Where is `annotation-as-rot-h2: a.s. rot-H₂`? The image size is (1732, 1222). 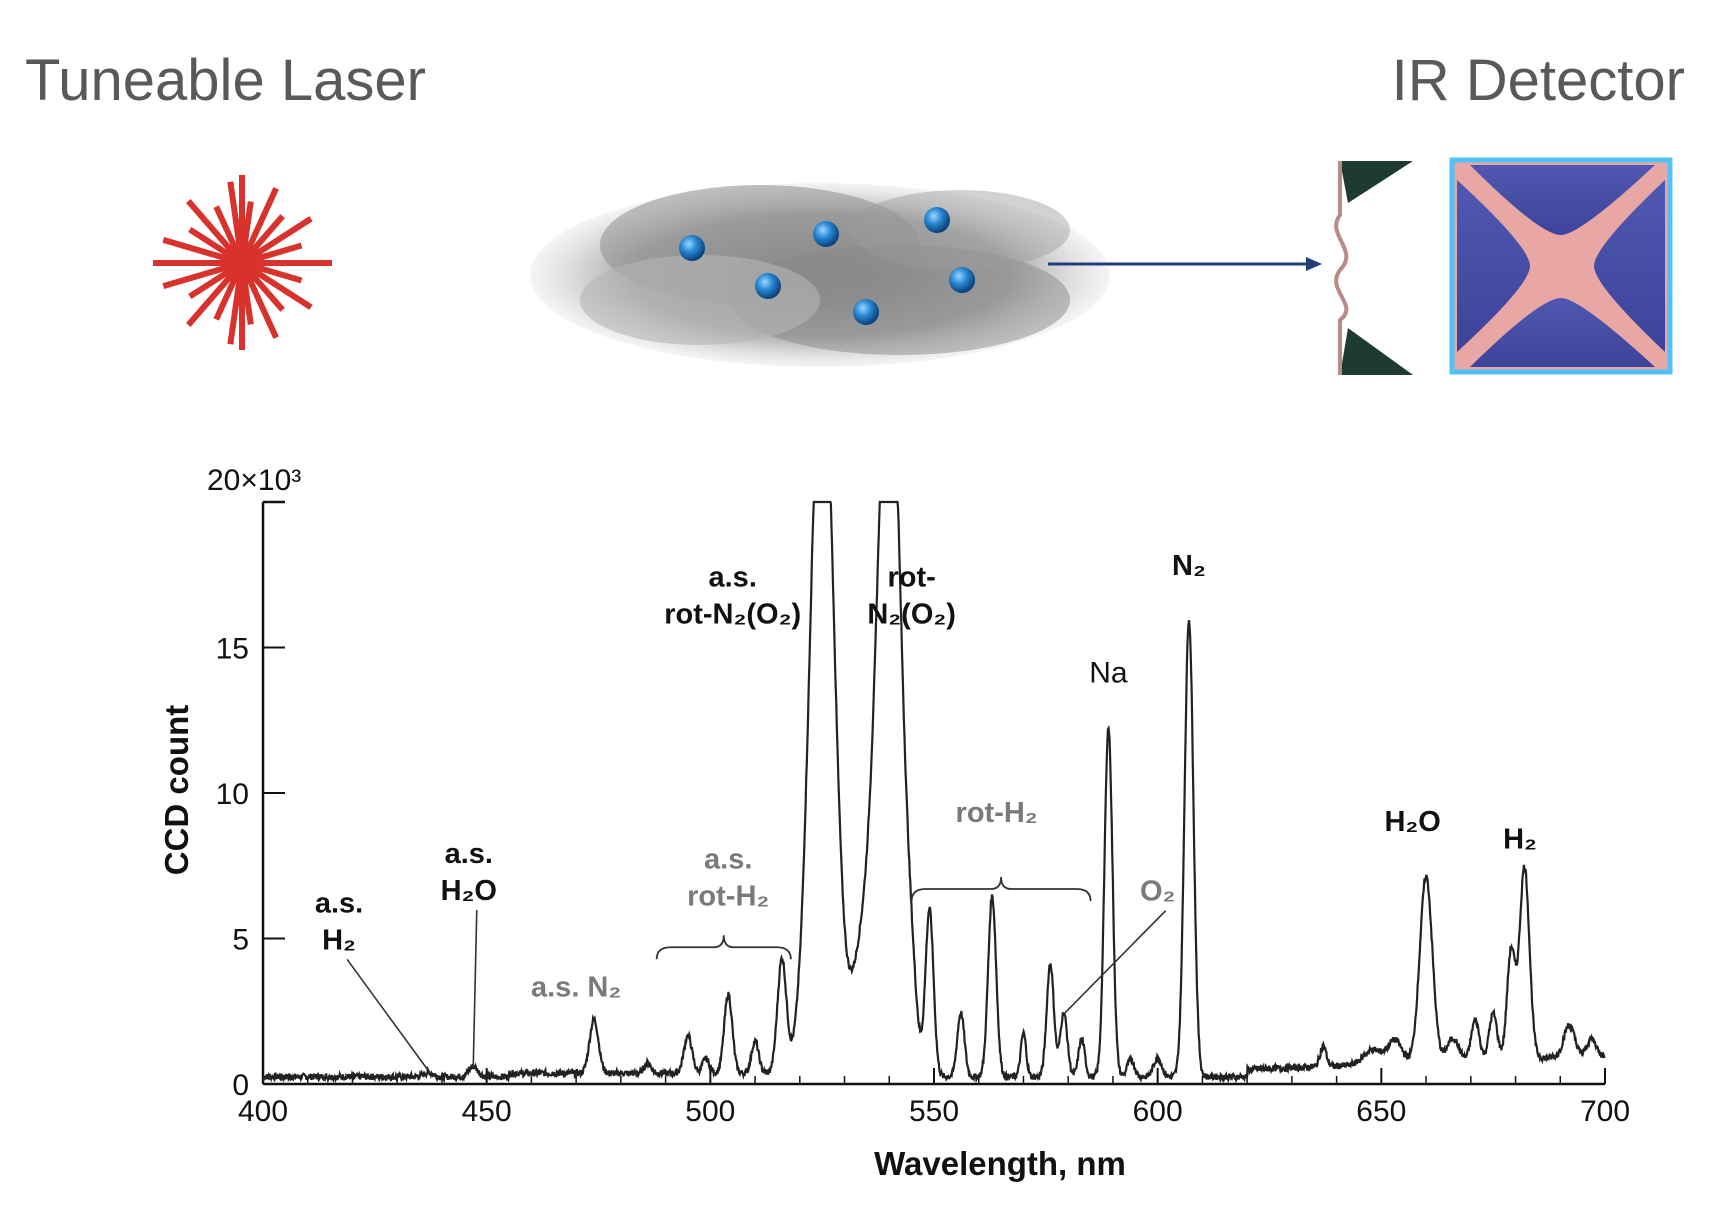 annotation-as-rot-h2: a.s. rot-H₂ is located at coordinates (728, 878).